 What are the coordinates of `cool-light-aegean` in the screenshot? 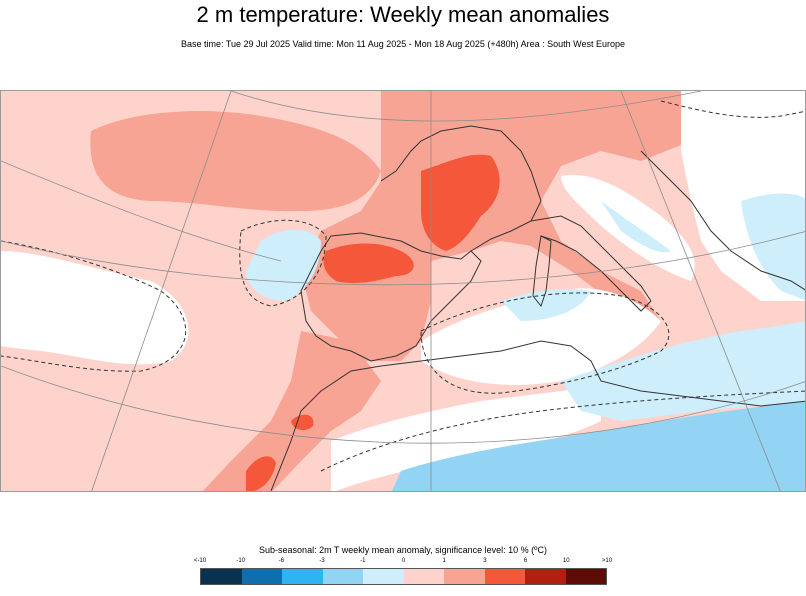 It's located at (773, 247).